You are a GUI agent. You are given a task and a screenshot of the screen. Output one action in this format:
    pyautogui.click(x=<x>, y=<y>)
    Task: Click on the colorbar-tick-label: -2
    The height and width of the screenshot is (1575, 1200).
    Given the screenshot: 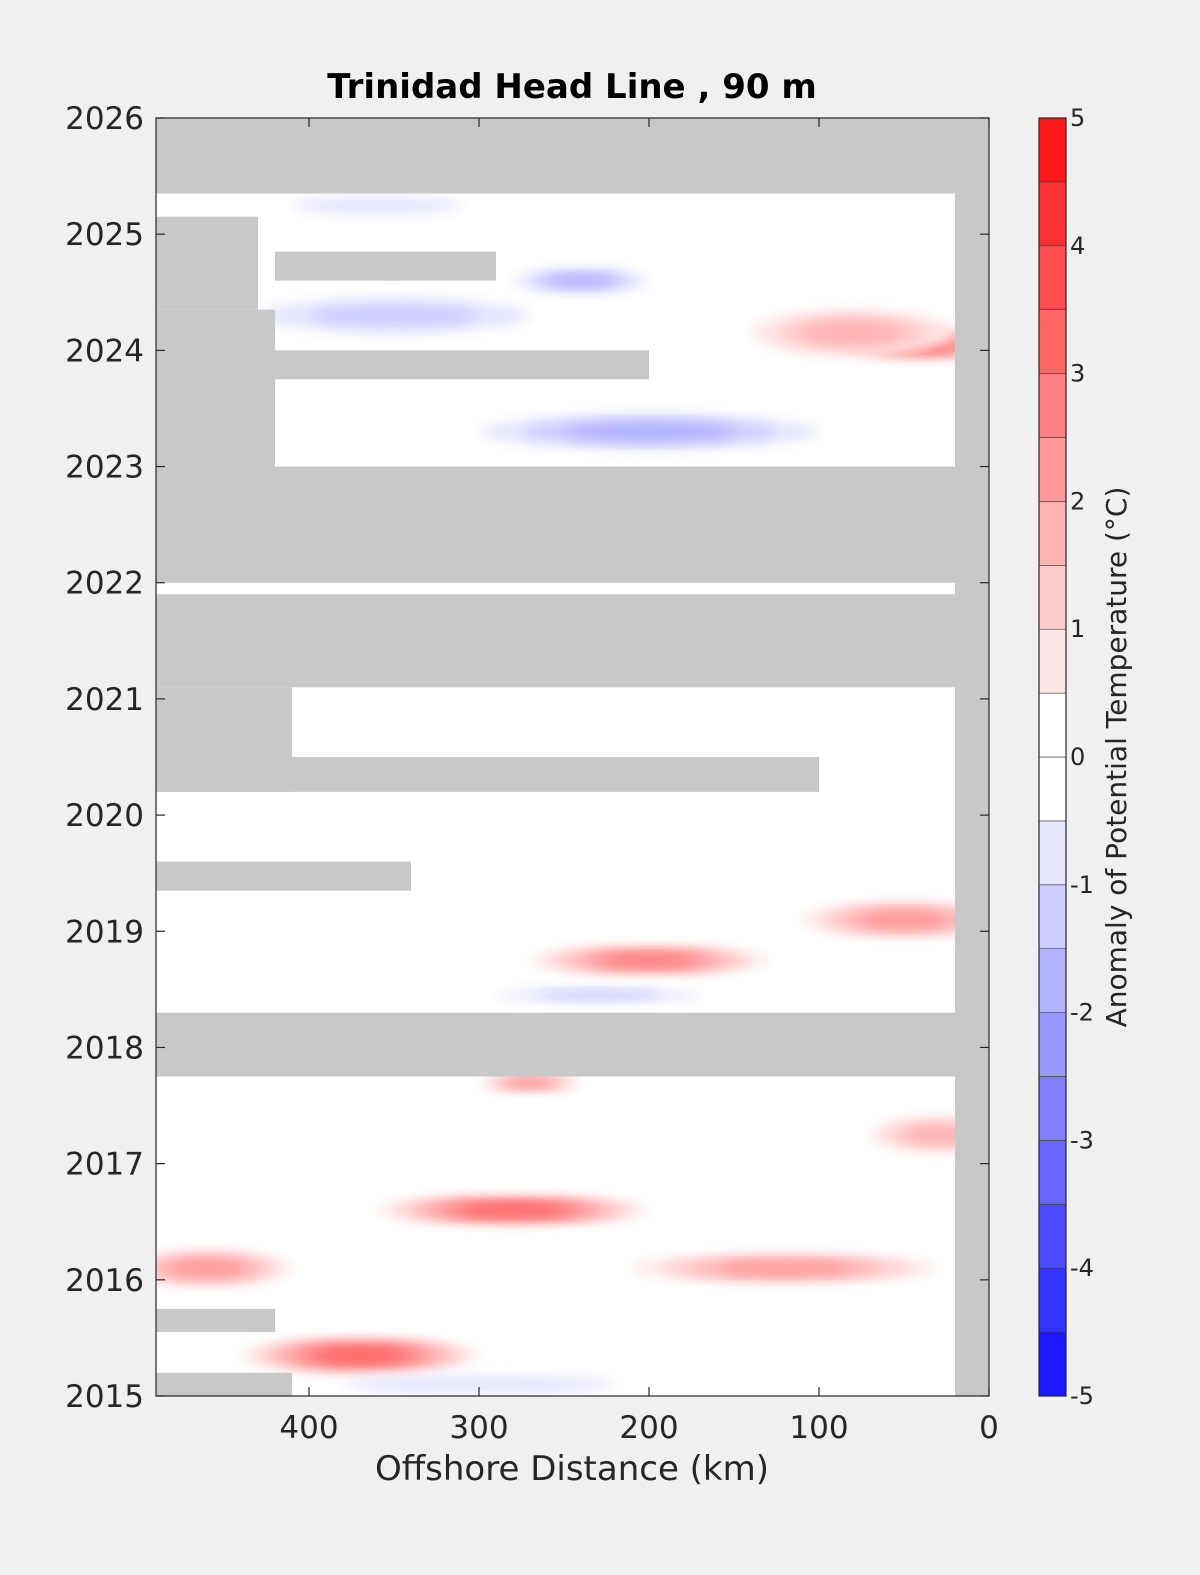 What is the action you would take?
    pyautogui.click(x=1082, y=1013)
    